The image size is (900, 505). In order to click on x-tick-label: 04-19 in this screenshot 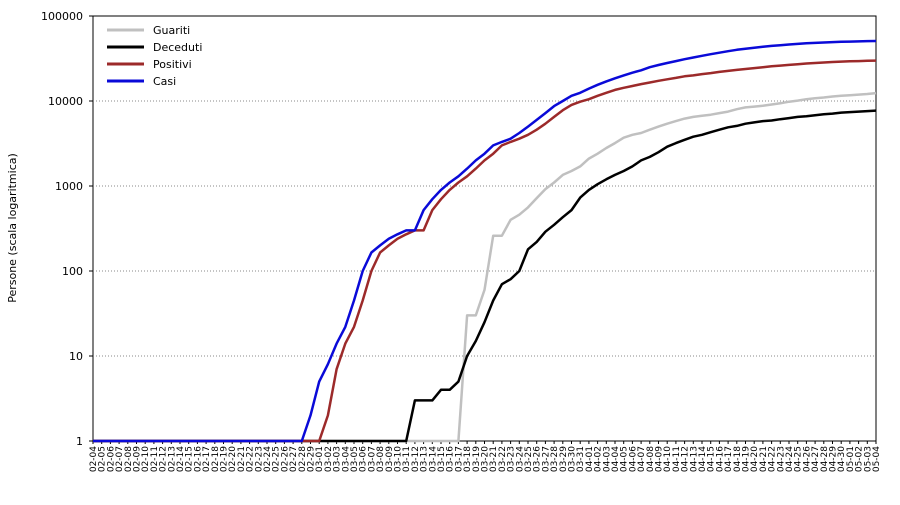, I will do `click(747, 459)`.